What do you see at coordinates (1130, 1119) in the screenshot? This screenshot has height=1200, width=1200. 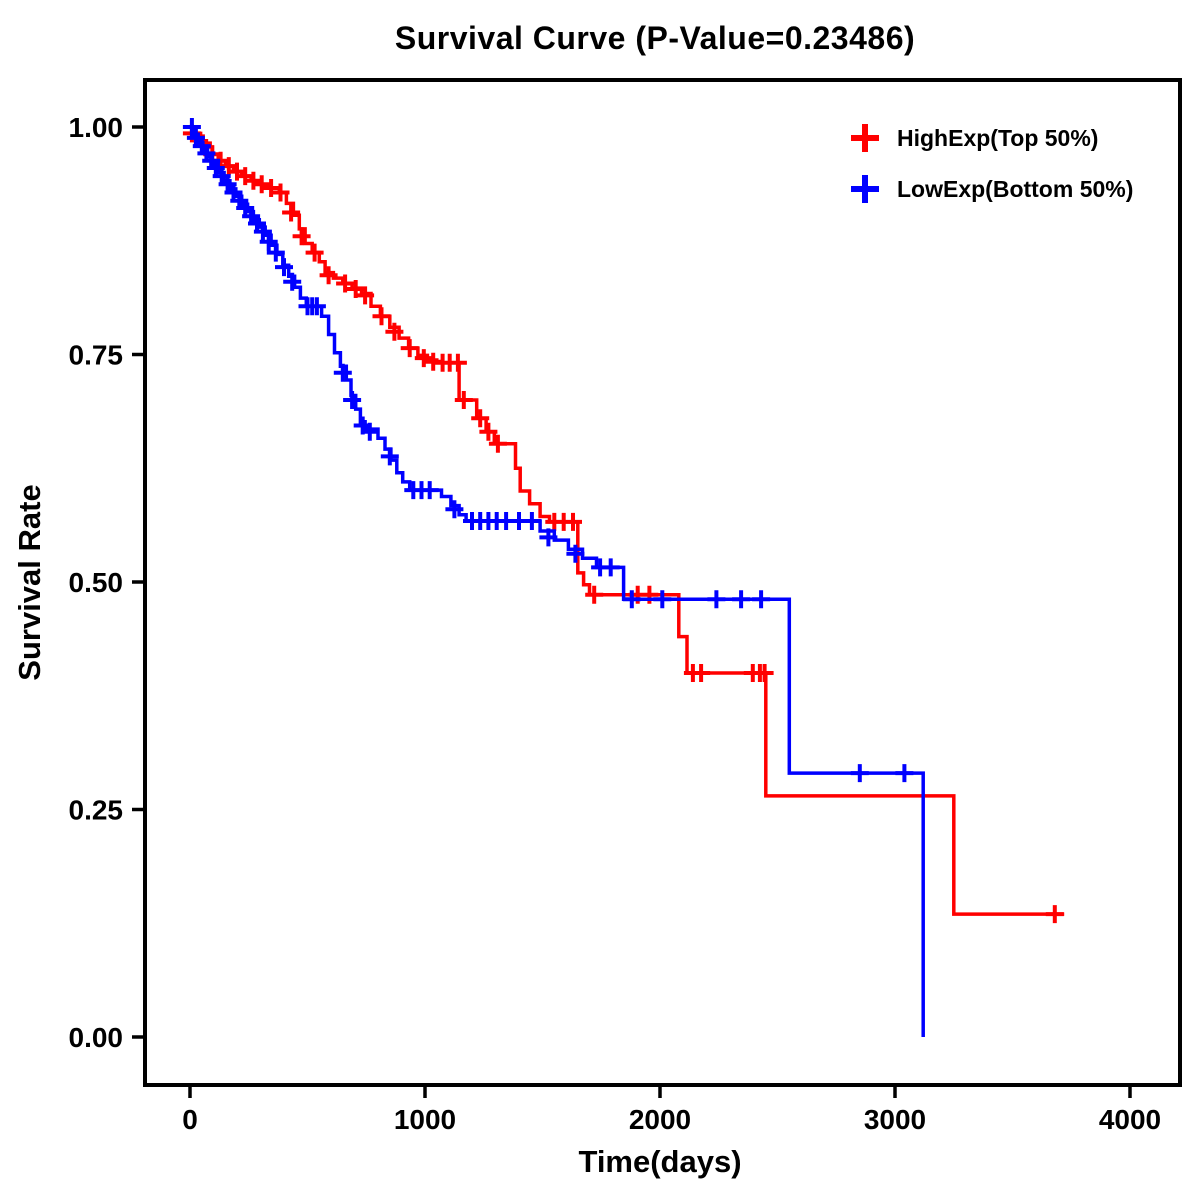 I see `x-axis-tick-label: 4000` at bounding box center [1130, 1119].